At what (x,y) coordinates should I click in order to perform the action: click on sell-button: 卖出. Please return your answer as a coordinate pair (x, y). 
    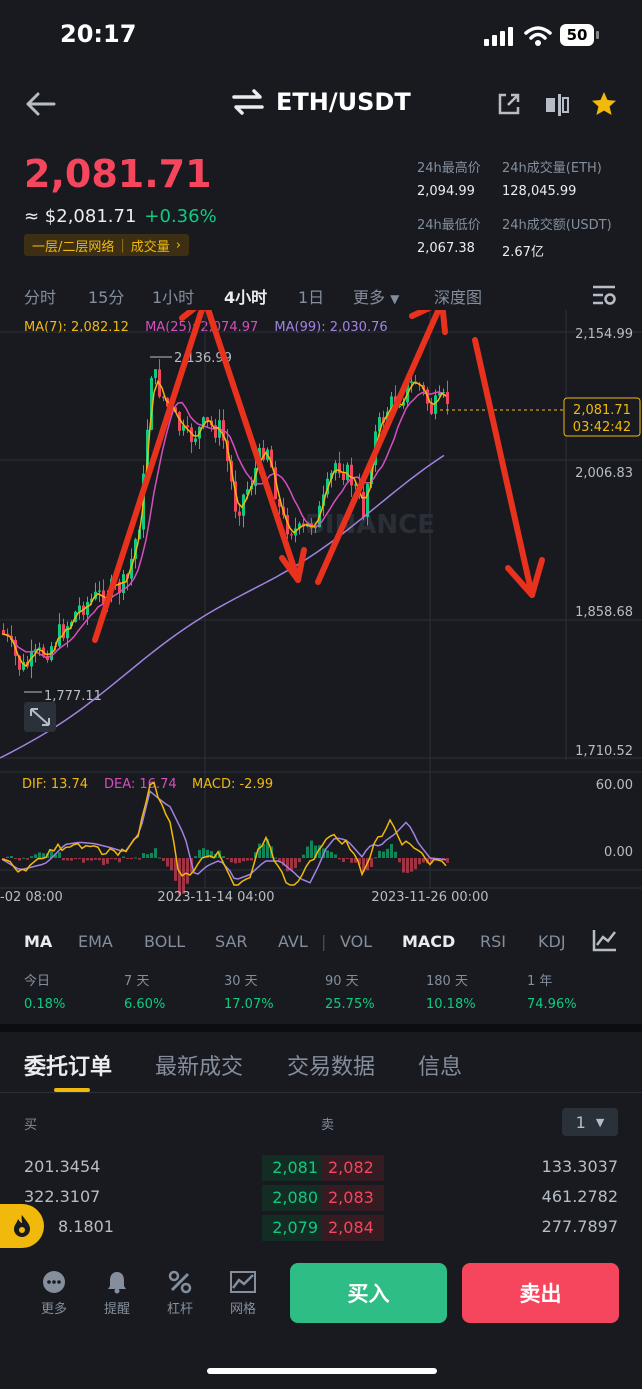
    Looking at the image, I should click on (540, 1293).